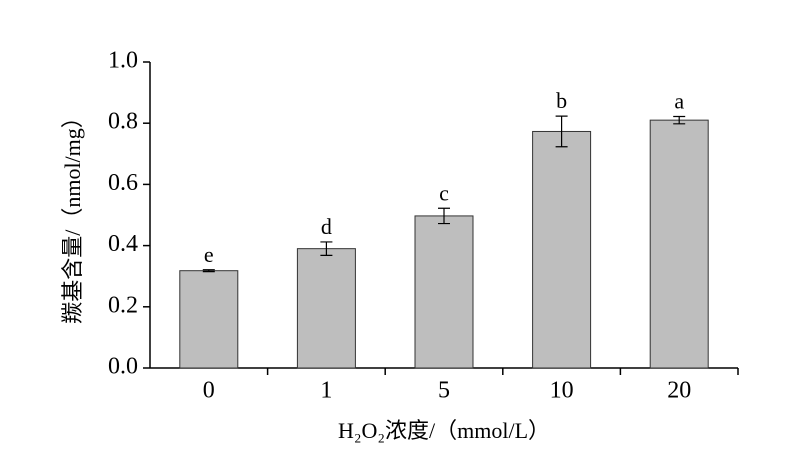 Image resolution: width=793 pixels, height=461 pixels. I want to click on y-tick-label: 0.4, so click(123, 244).